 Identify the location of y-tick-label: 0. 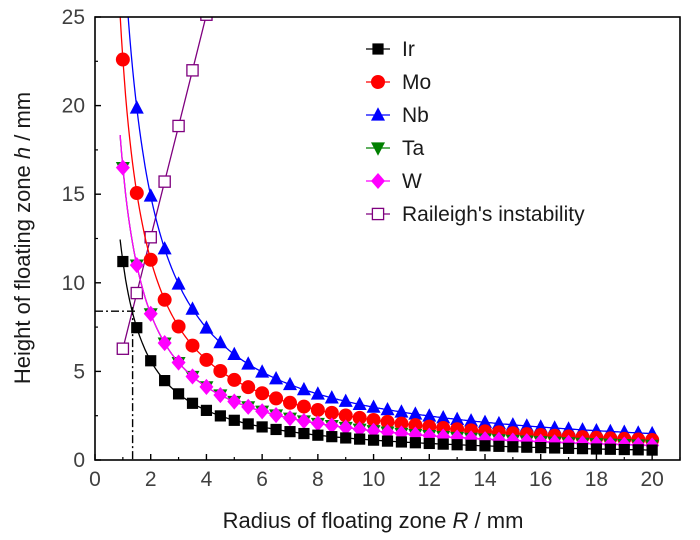
(79, 460).